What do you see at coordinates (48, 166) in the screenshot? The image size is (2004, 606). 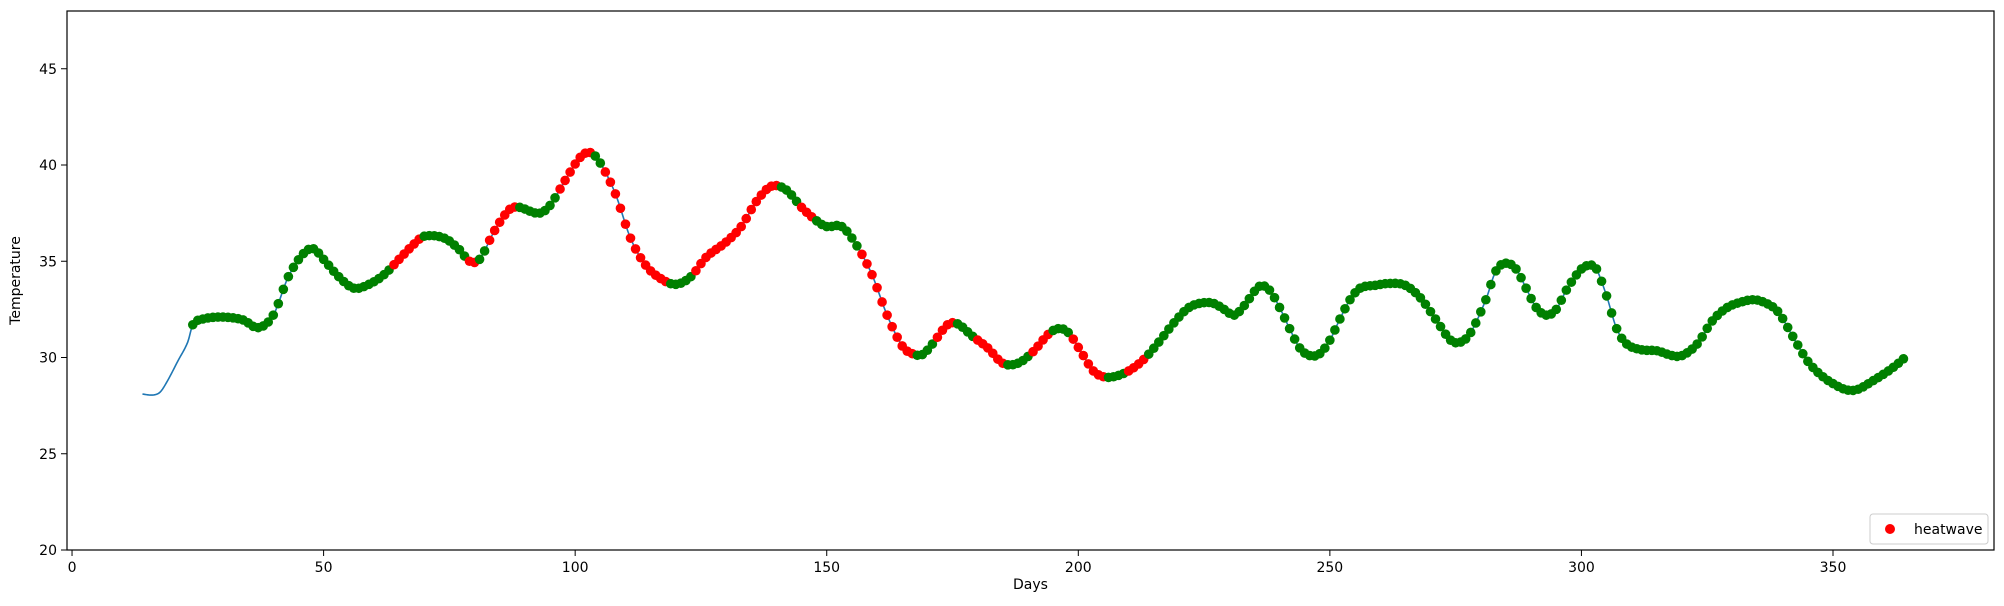 I see `y-tick-label: 40` at bounding box center [48, 166].